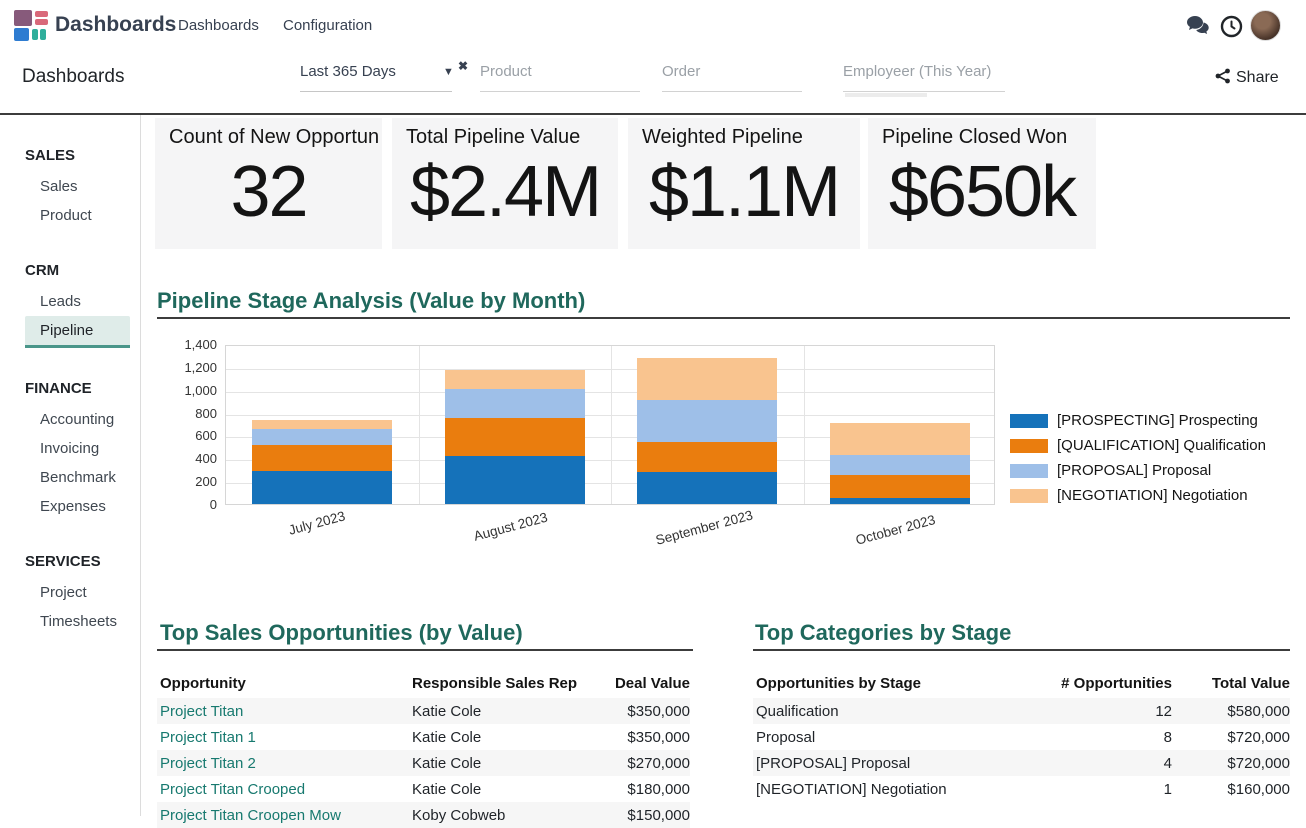  Describe the element at coordinates (658, 737) in the screenshot. I see `table-cell: $350,000` at that location.